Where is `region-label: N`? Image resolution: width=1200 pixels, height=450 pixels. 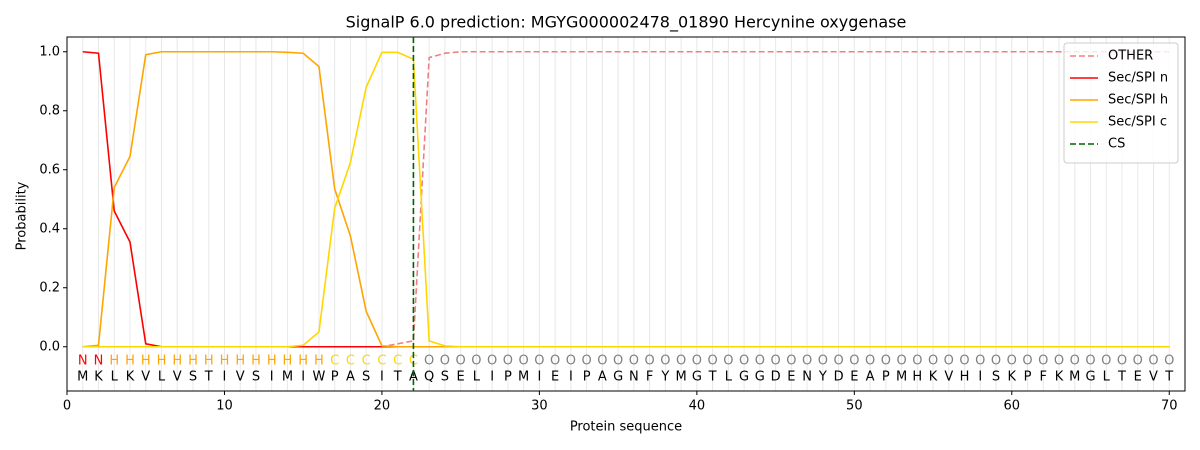
region-label: N is located at coordinates (83, 361).